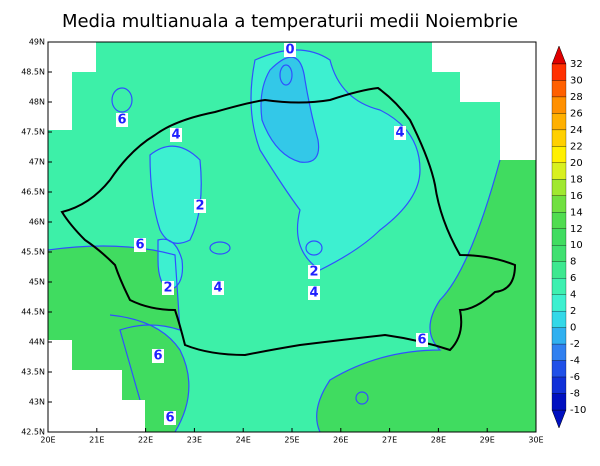 This screenshot has height=466, width=600. Describe the element at coordinates (290, 110) in the screenshot. I see `cold-area` at that location.